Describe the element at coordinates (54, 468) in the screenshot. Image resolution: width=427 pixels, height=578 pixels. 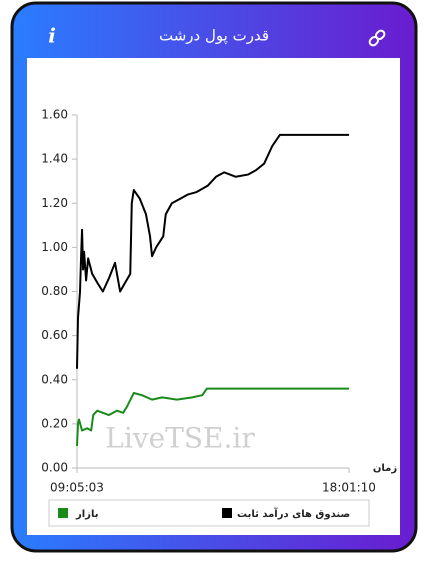
I see `y-tick-label: 0.00` at that location.